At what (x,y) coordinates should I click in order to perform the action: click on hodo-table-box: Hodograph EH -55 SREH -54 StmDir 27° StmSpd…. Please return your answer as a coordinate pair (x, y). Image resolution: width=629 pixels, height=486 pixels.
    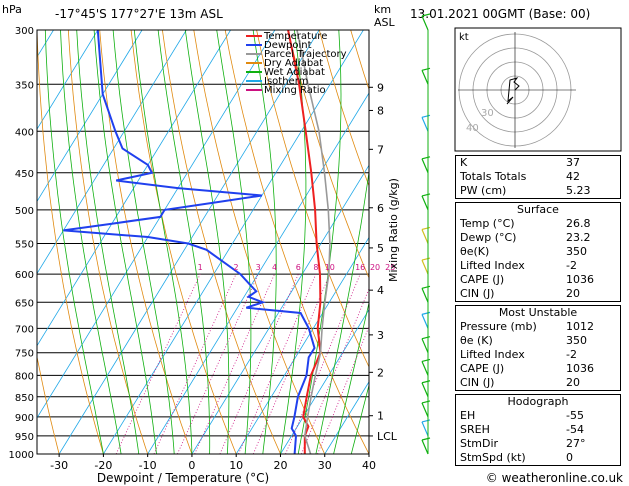
    Looking at the image, I should click on (538, 430).